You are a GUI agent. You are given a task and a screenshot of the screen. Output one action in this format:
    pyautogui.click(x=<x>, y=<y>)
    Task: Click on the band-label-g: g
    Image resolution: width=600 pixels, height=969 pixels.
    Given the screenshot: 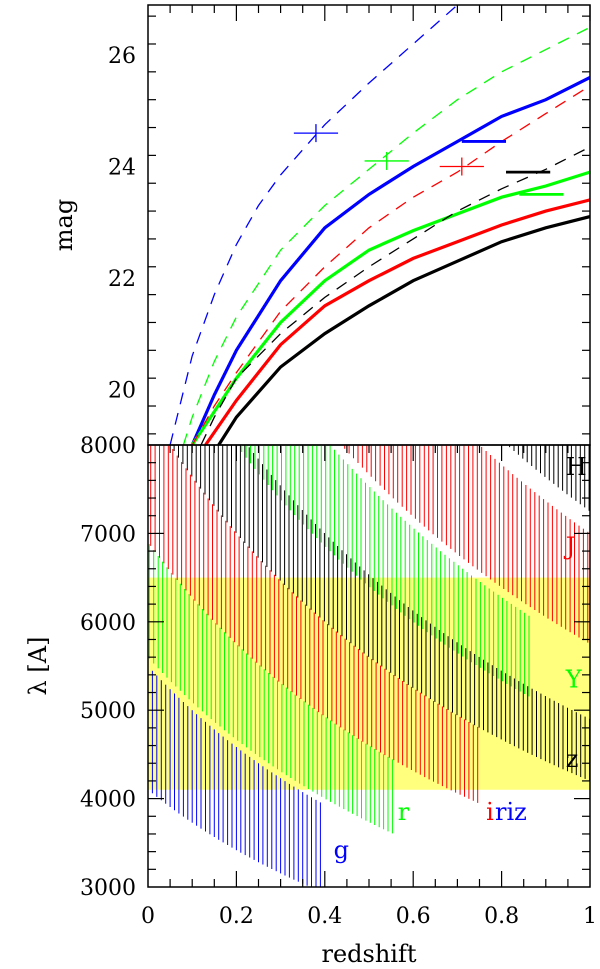 What is the action you would take?
    pyautogui.click(x=341, y=850)
    